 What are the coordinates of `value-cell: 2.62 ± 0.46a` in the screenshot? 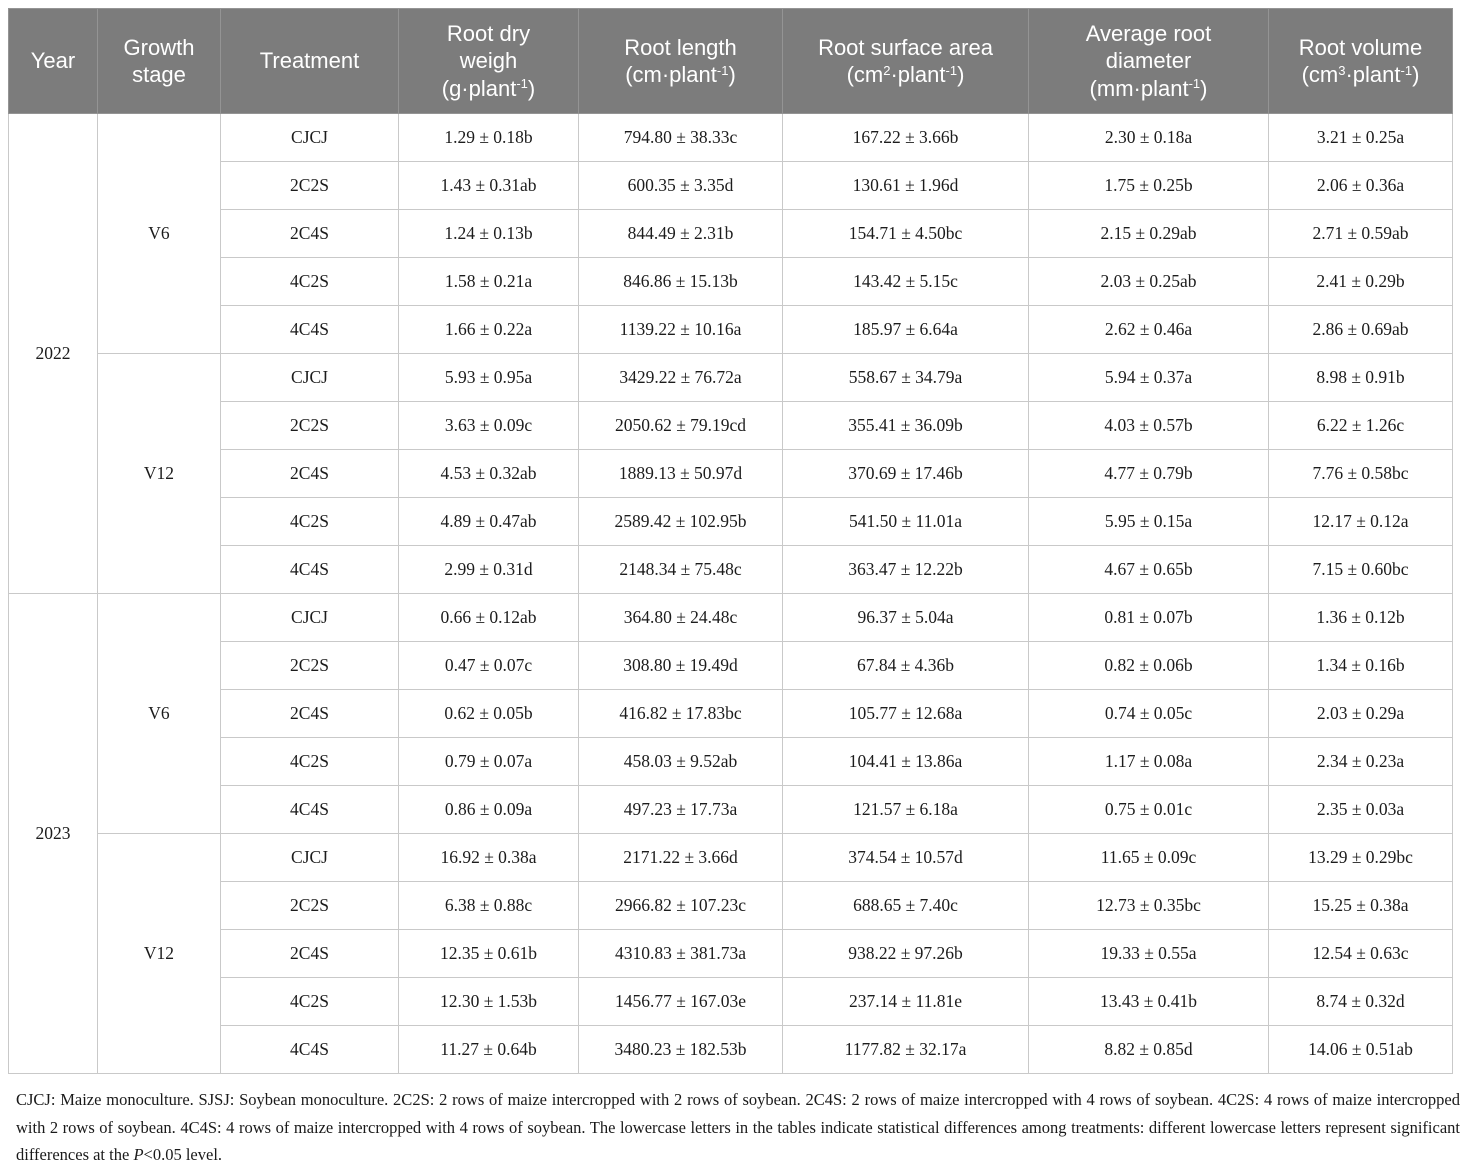 It's located at (1148, 329).